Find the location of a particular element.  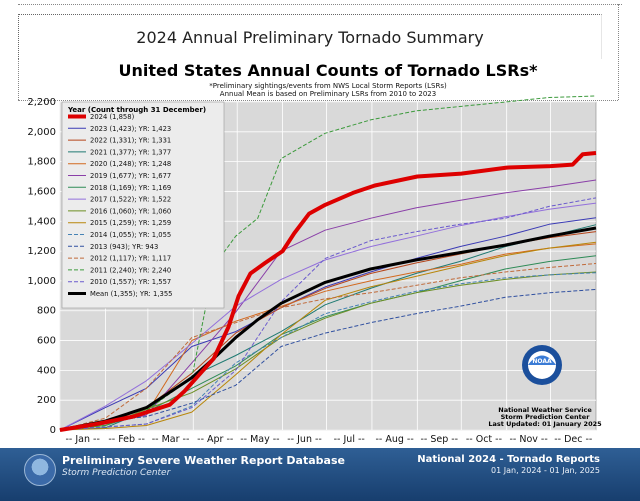

x-tick-label: -- Aug -- is located at coordinates (394, 439).